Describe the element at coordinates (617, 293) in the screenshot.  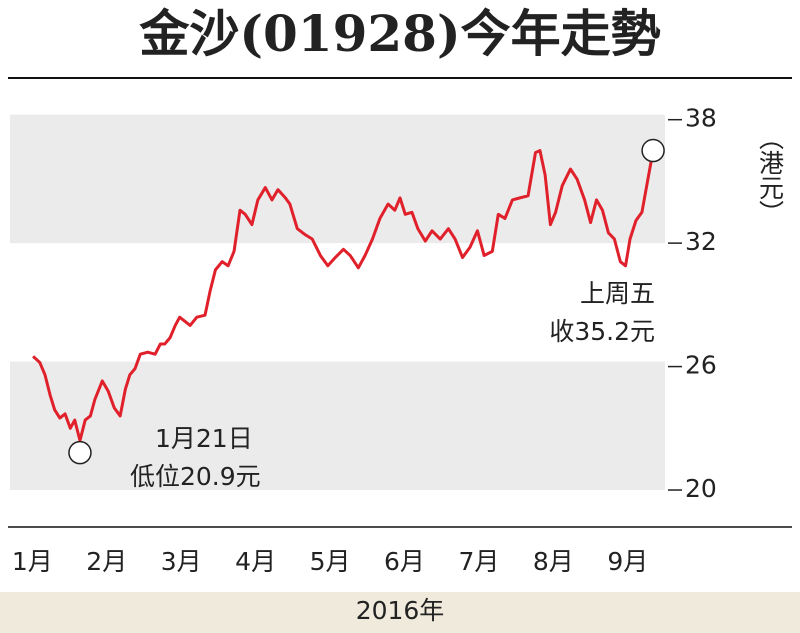
I see `annotation: 上周五` at that location.